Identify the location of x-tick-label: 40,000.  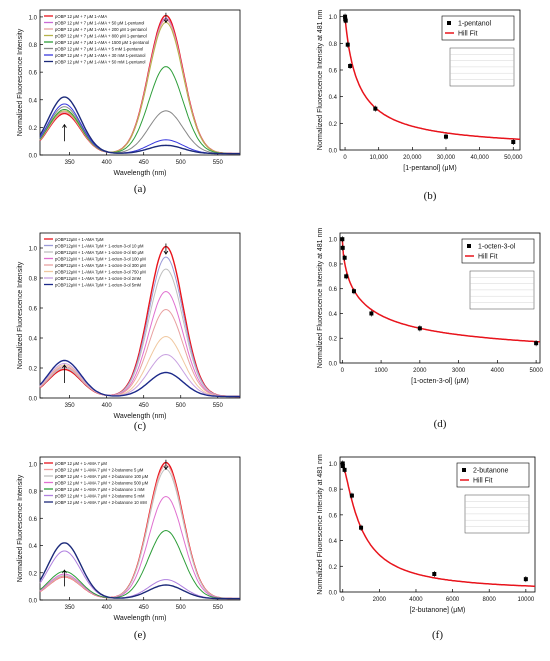
(479, 158).